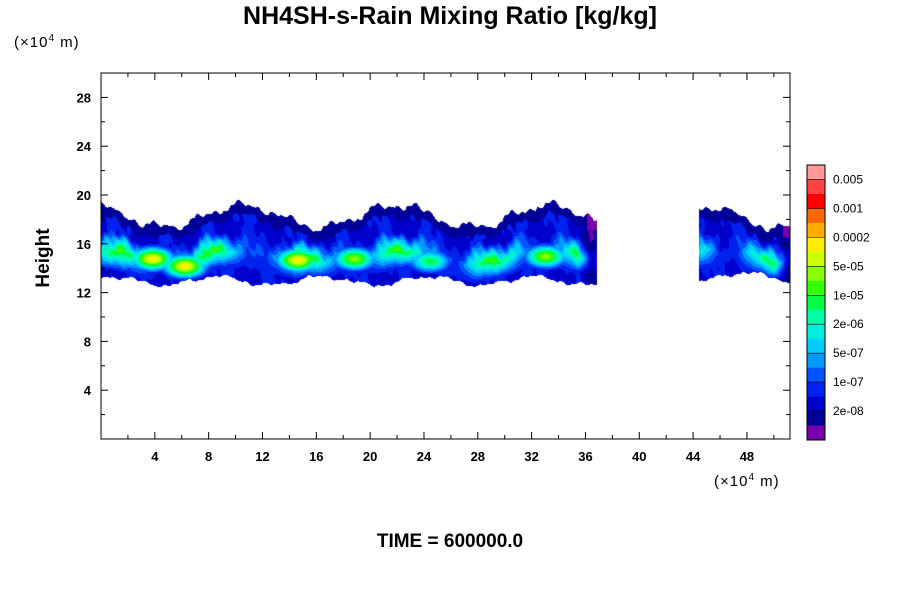 This screenshot has width=900, height=600. What do you see at coordinates (531, 456) in the screenshot?
I see `x-tick-label: 32` at bounding box center [531, 456].